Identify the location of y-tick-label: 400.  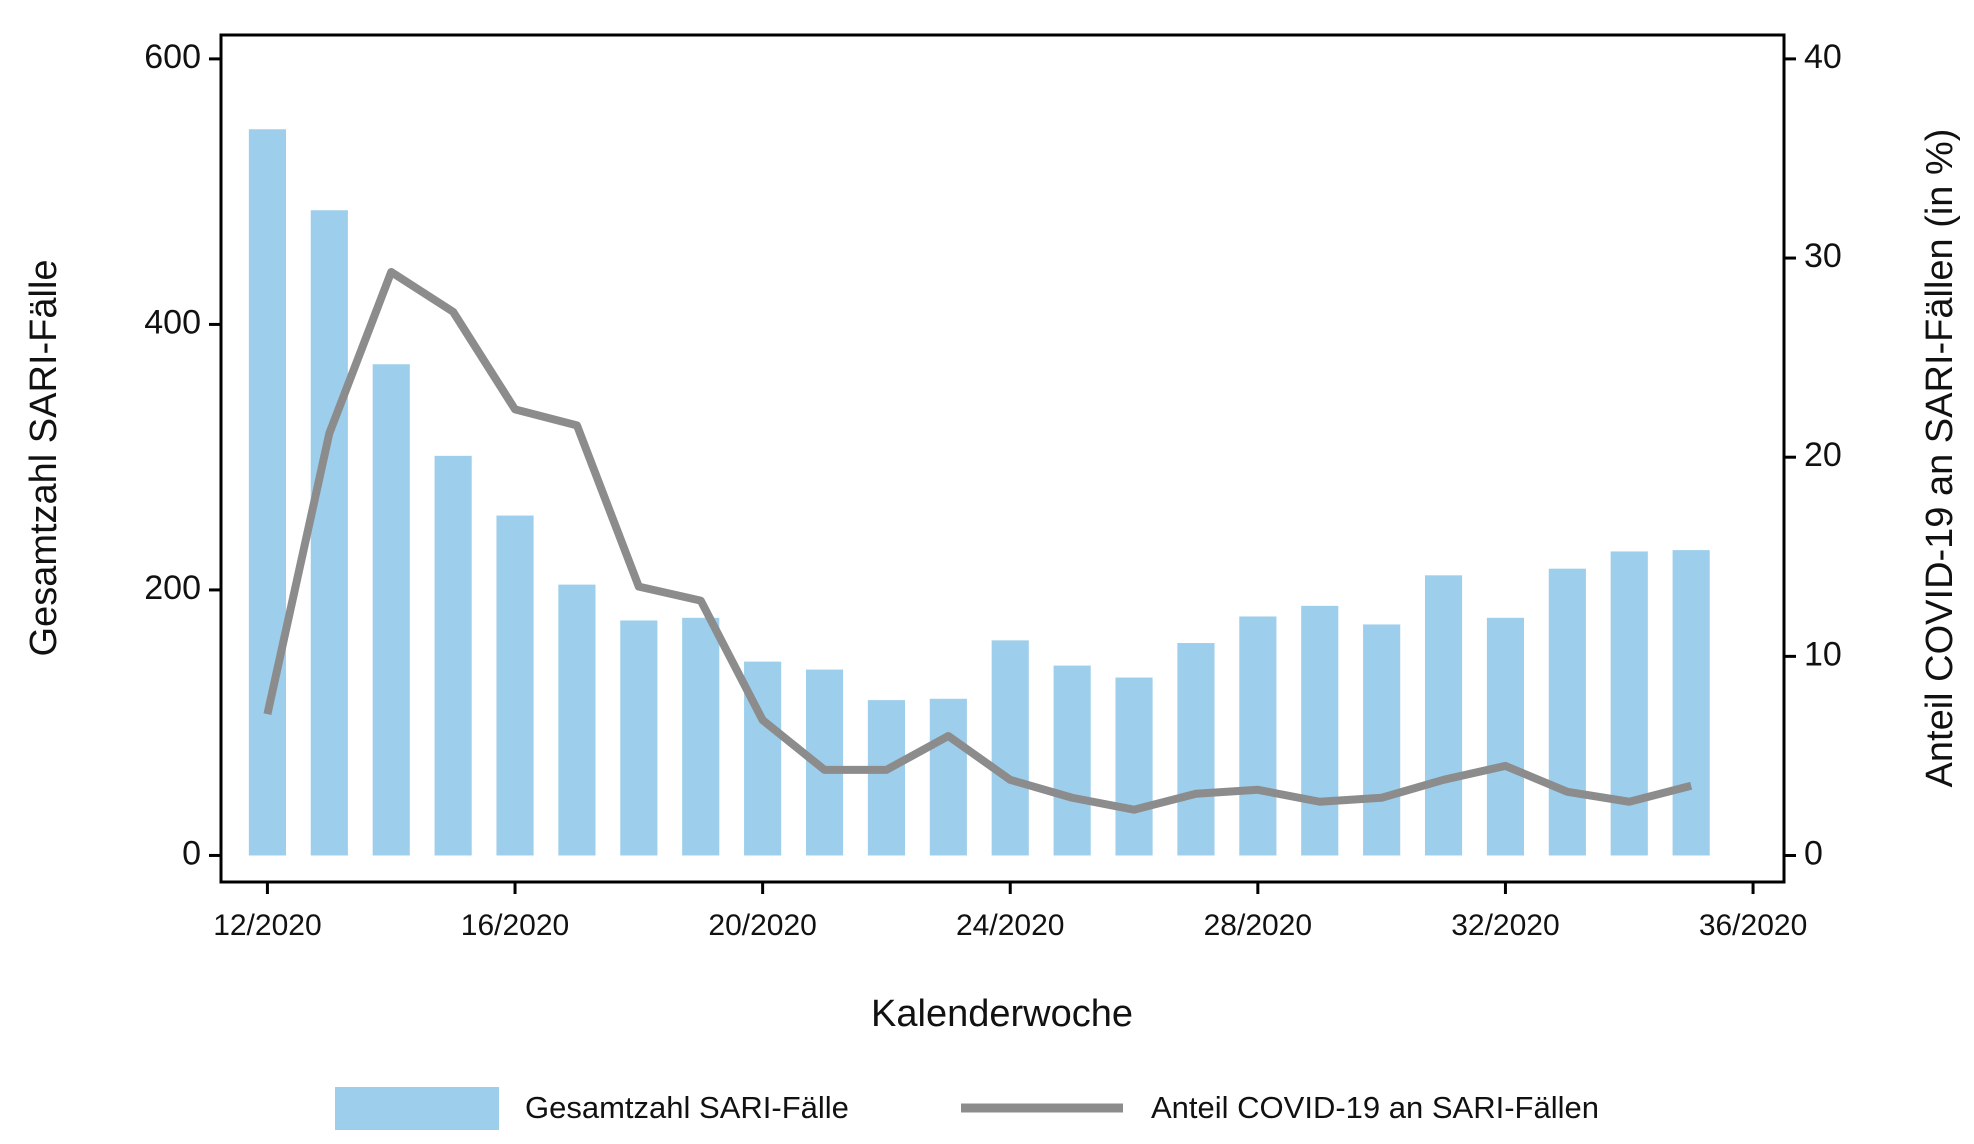
(172, 322).